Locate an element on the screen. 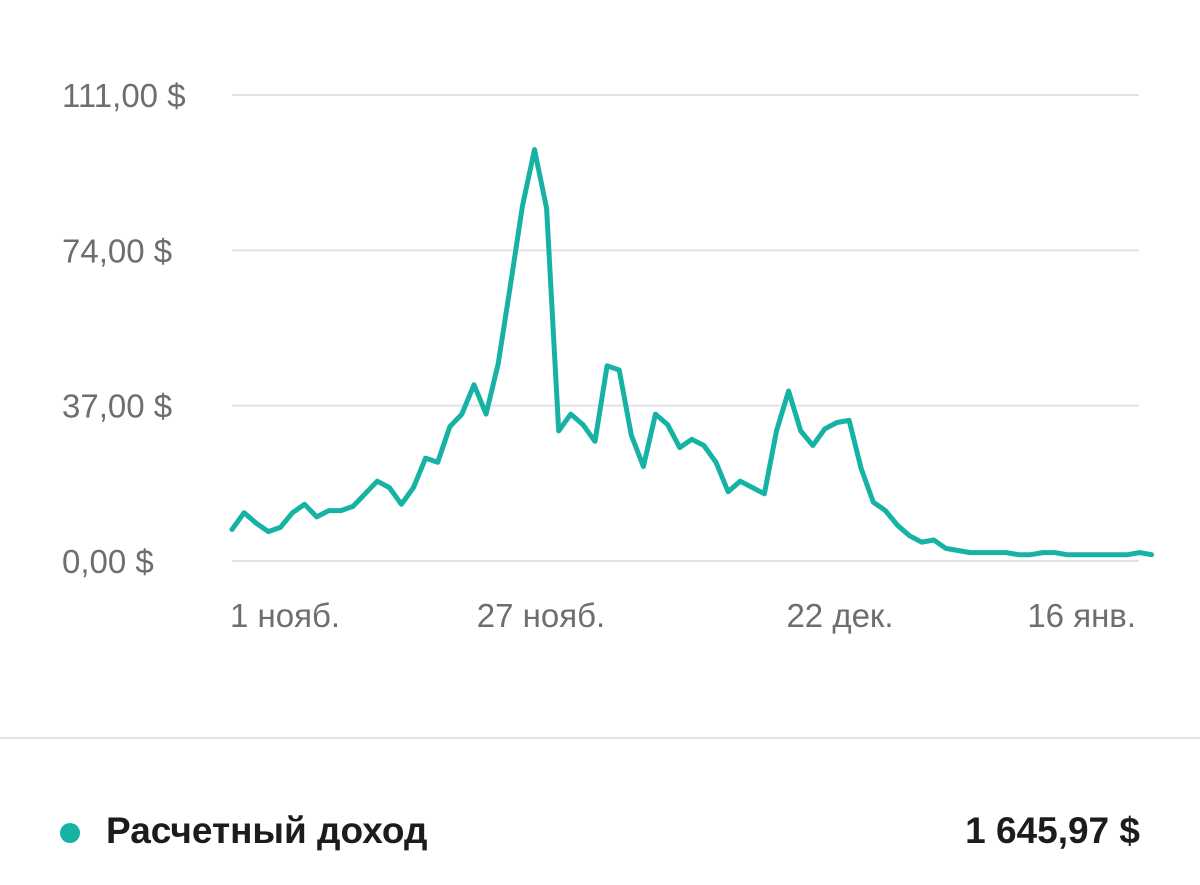 Image resolution: width=1200 pixels, height=885 pixels. legend-divider is located at coordinates (600, 738).